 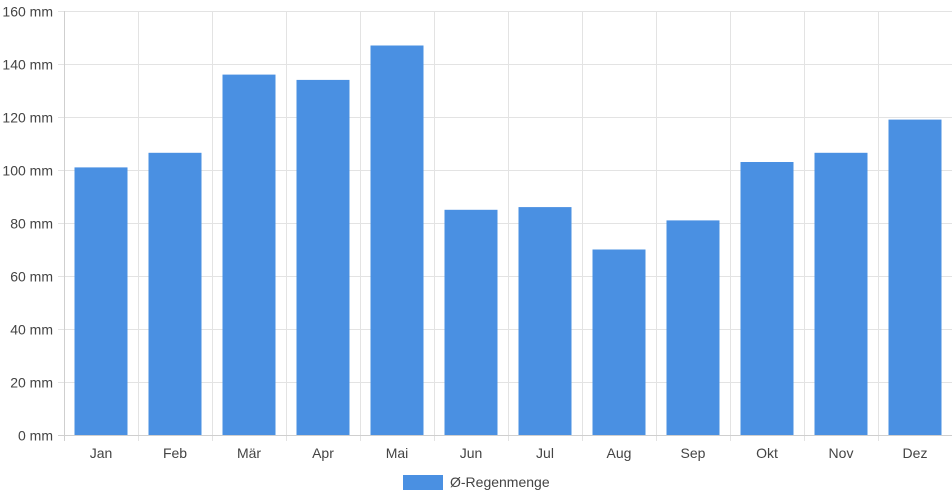 What do you see at coordinates (500, 482) in the screenshot?
I see `legend-label: Ø-Regenmenge` at bounding box center [500, 482].